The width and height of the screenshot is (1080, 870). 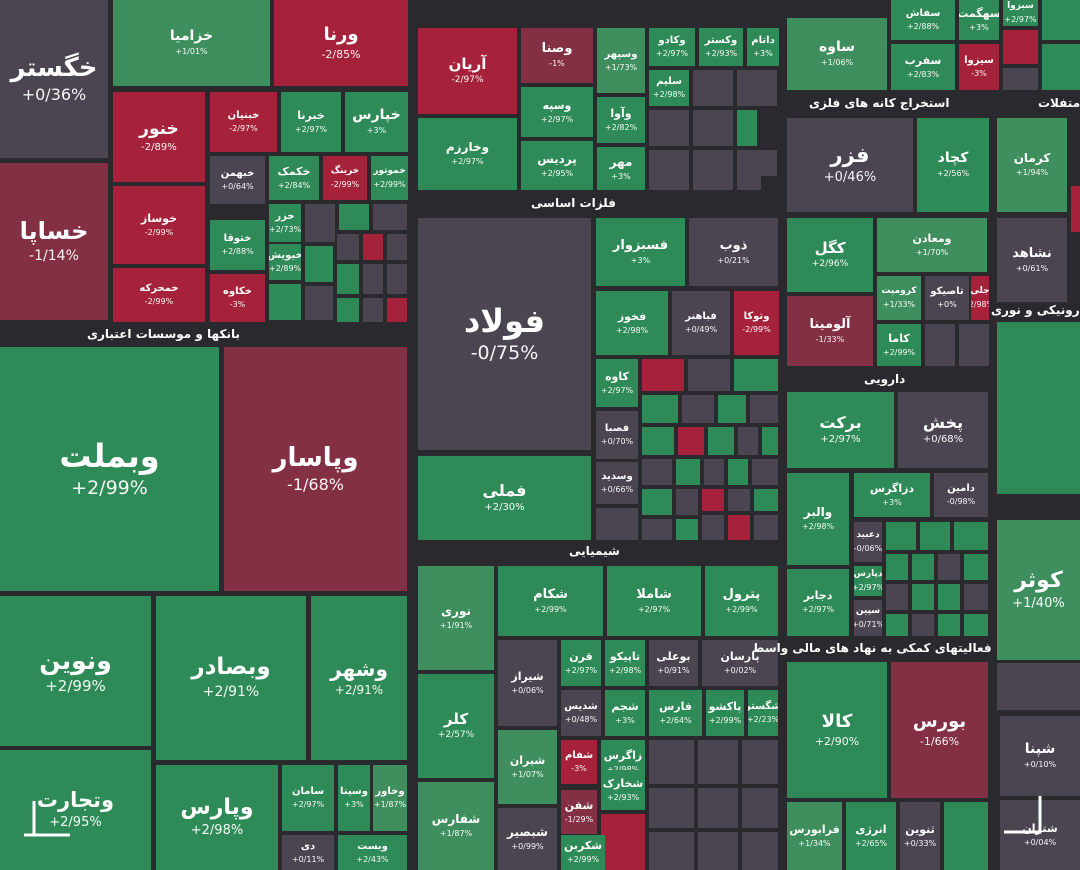 I want to click on treemap-tile: فباهنر +0/49%, so click(x=701, y=323).